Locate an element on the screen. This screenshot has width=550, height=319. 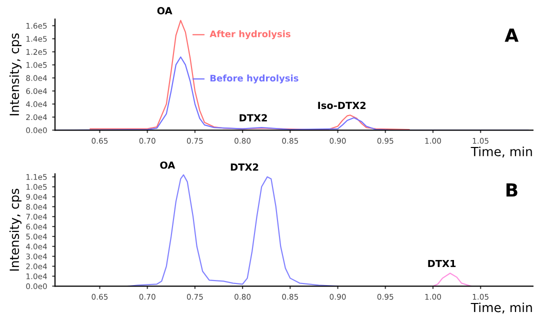
annotation: Iso-DTX2 is located at coordinates (342, 106).